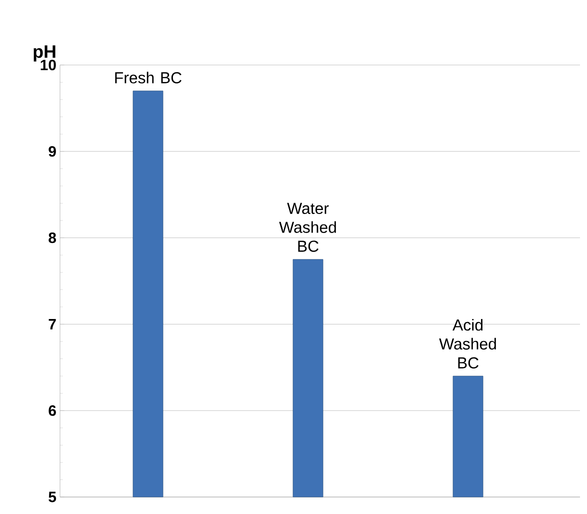 The width and height of the screenshot is (587, 514). I want to click on y-tick-label: 5, so click(52, 497).